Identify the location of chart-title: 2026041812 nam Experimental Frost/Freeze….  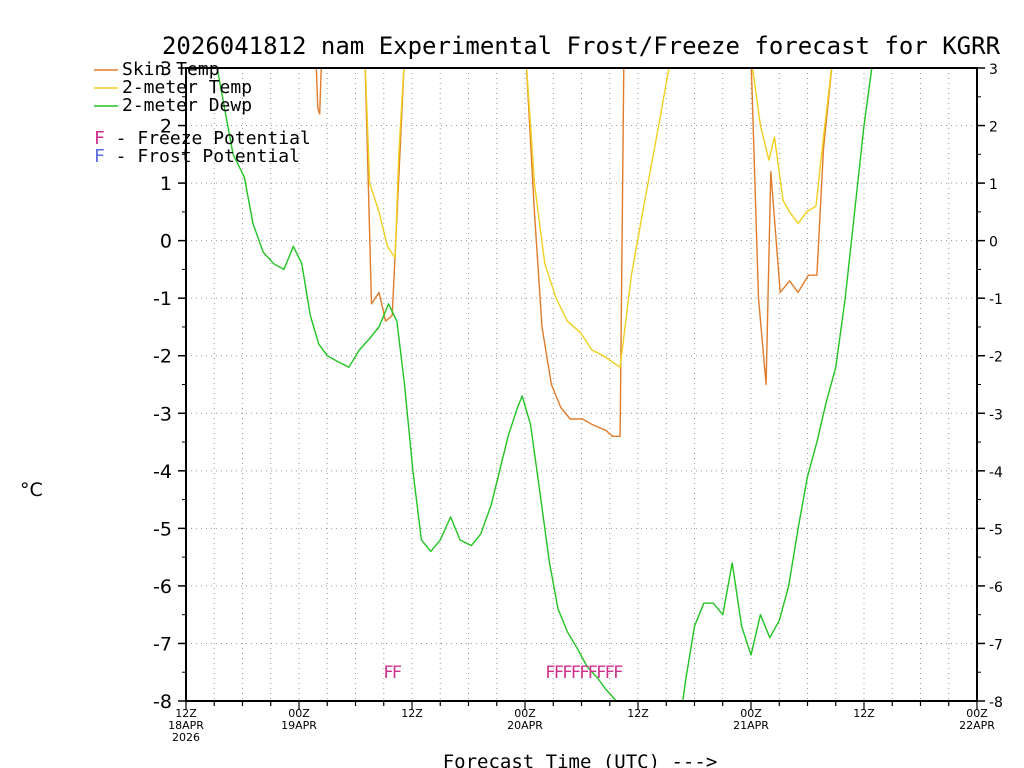
(581, 46).